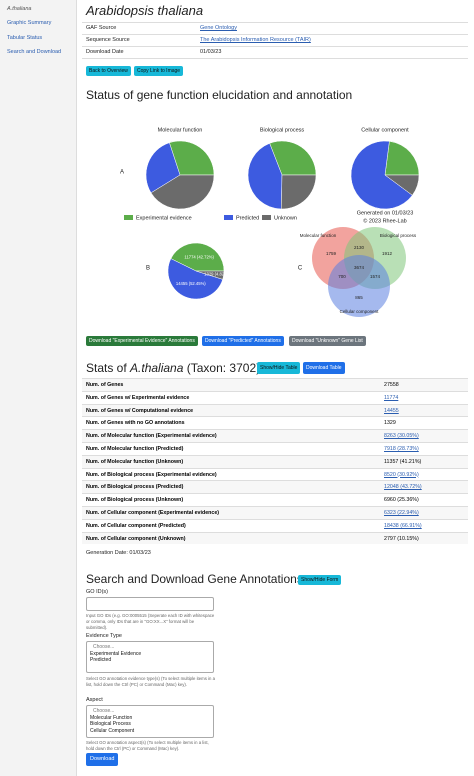 The height and width of the screenshot is (776, 474). I want to click on field-label: Aspect, so click(94, 700).